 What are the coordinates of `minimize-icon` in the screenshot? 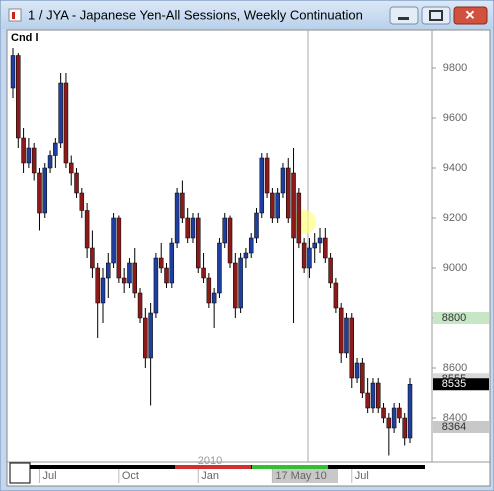 It's located at (403, 18).